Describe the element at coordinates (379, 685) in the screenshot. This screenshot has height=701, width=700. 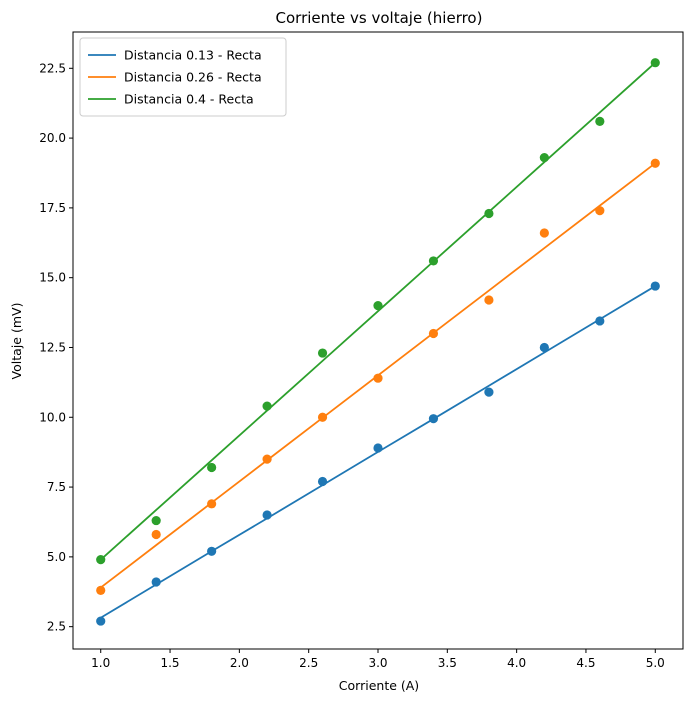
I see `x-axis-label: Corriente (A)` at that location.